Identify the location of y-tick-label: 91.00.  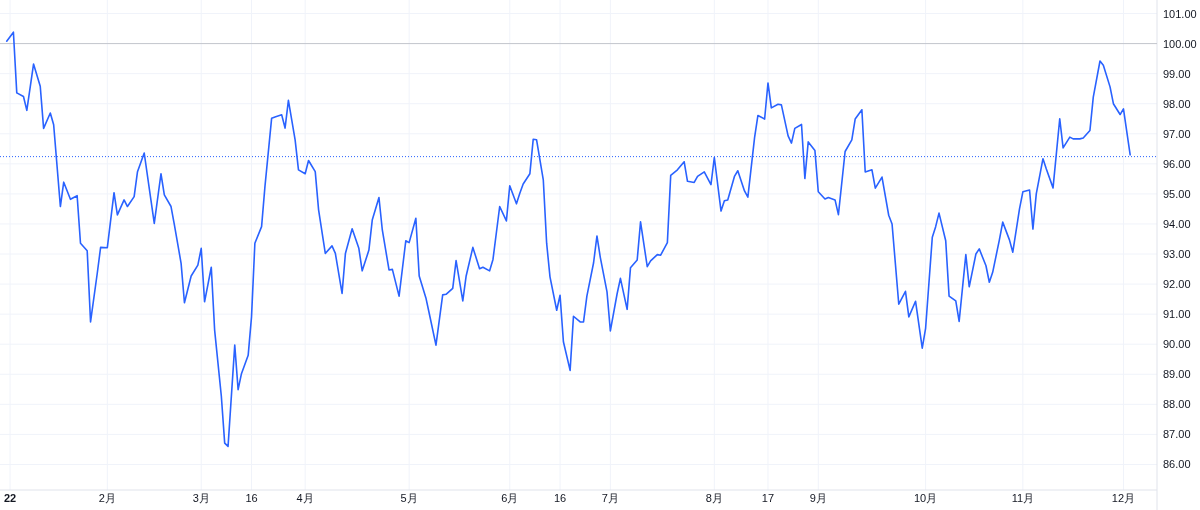
(1177, 314).